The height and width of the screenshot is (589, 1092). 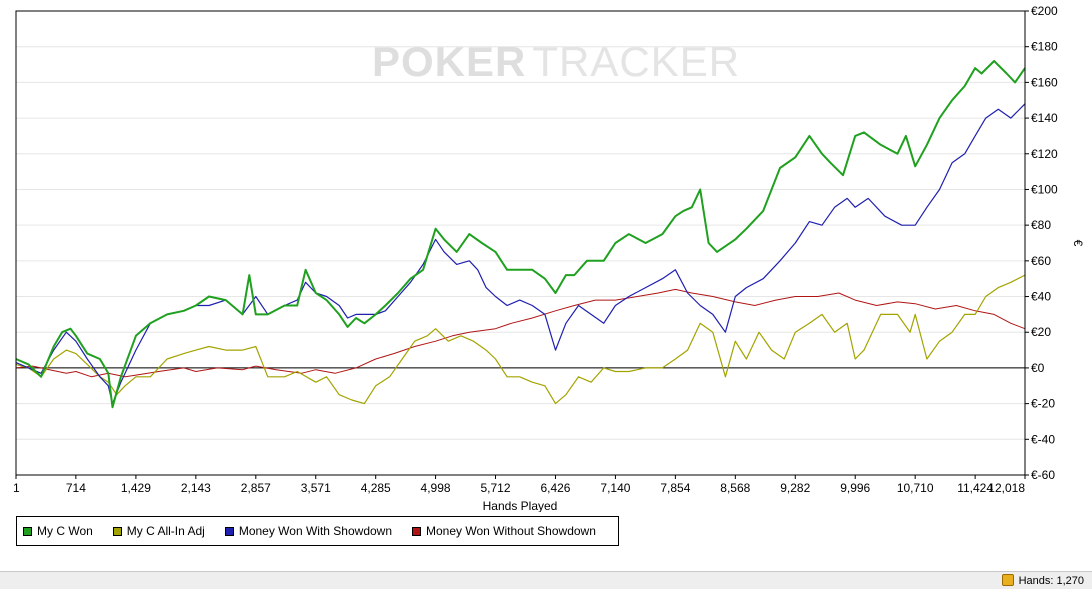 What do you see at coordinates (615, 488) in the screenshot?
I see `x-tick-label: 7,140` at bounding box center [615, 488].